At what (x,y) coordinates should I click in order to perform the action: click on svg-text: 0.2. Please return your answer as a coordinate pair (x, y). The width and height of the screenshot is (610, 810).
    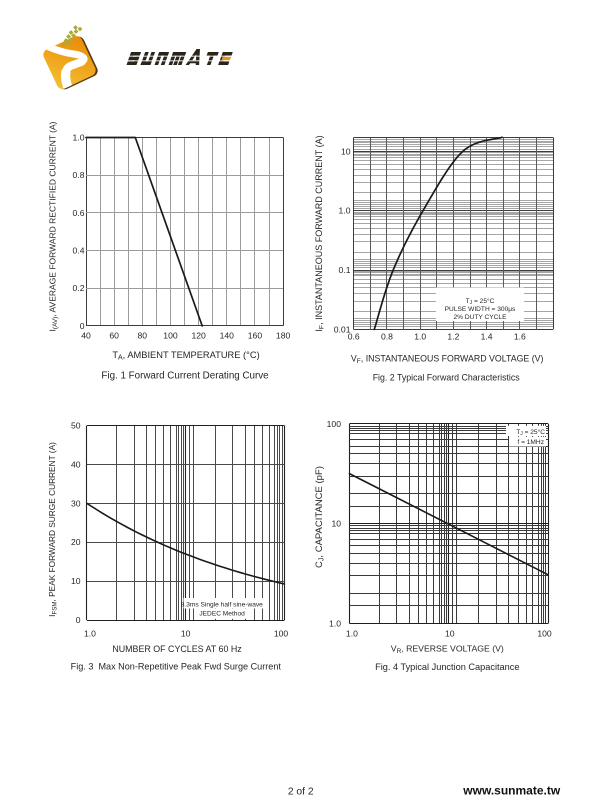
    Looking at the image, I should click on (79, 288).